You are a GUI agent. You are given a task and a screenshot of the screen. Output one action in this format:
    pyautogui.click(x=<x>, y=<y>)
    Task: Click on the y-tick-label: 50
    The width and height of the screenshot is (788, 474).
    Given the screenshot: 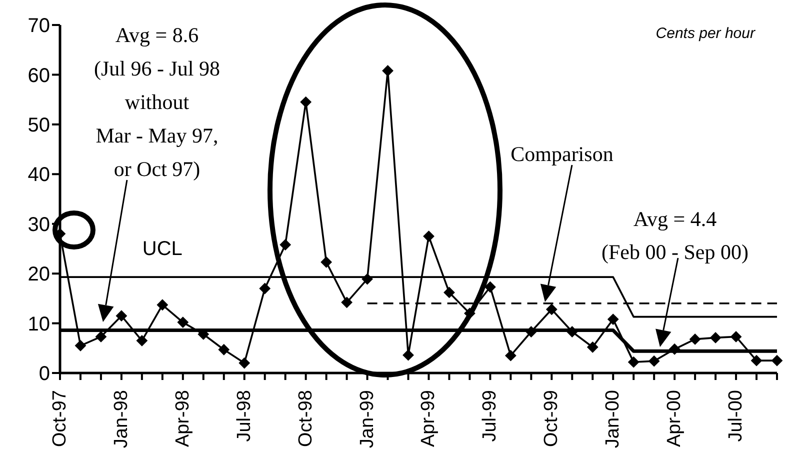 What is the action you would take?
    pyautogui.click(x=39, y=125)
    